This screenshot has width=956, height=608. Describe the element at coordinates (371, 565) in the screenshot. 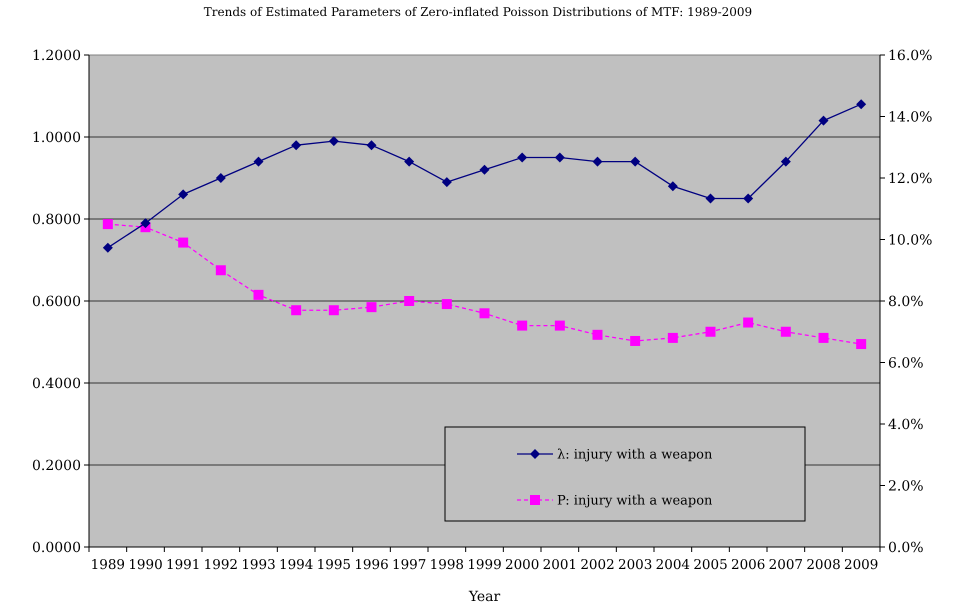

I see `x-tick-label: 1996` at that location.